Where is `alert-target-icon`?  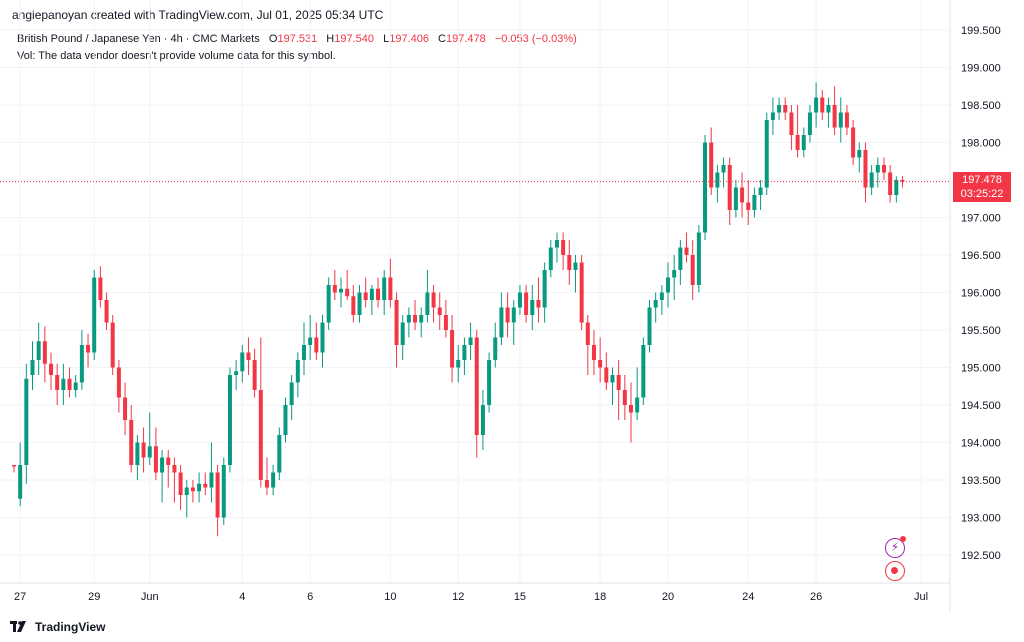 alert-target-icon is located at coordinates (895, 571).